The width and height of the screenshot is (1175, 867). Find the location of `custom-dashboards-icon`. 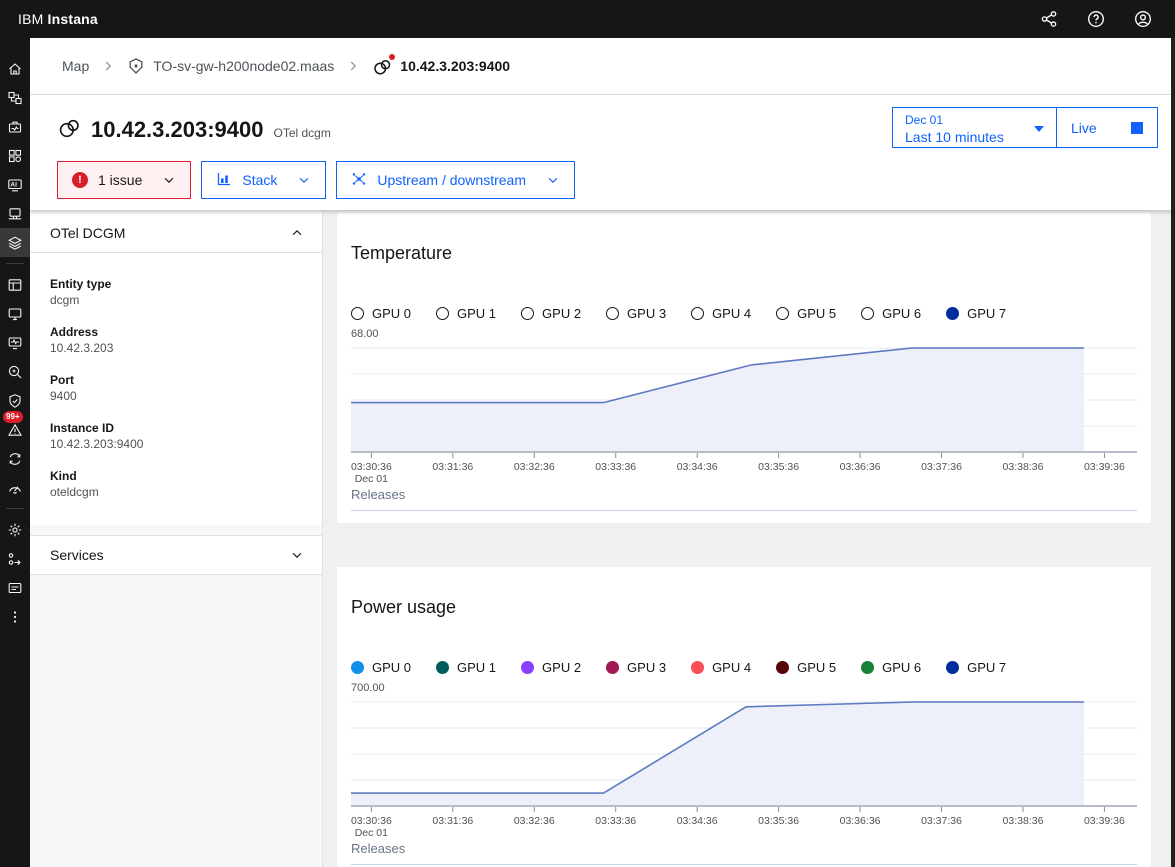

custom-dashboards-icon is located at coordinates (15, 284).